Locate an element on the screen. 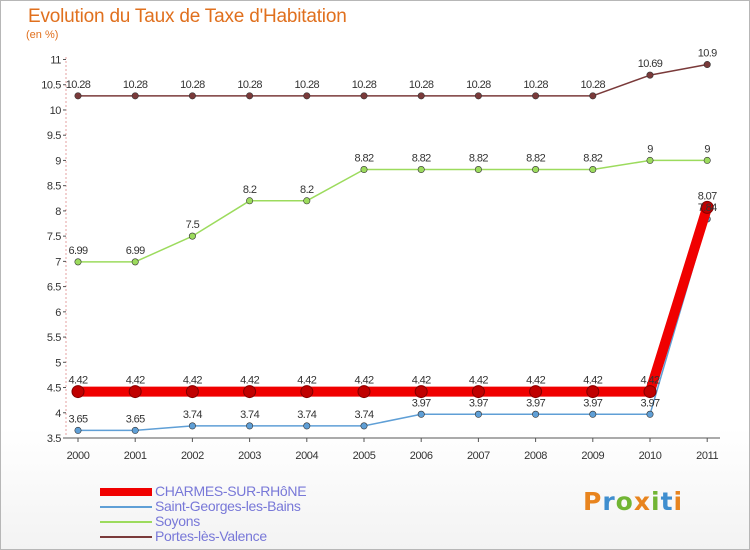 This screenshot has height=550, width=750. x-tick-label: 2002 is located at coordinates (192, 456).